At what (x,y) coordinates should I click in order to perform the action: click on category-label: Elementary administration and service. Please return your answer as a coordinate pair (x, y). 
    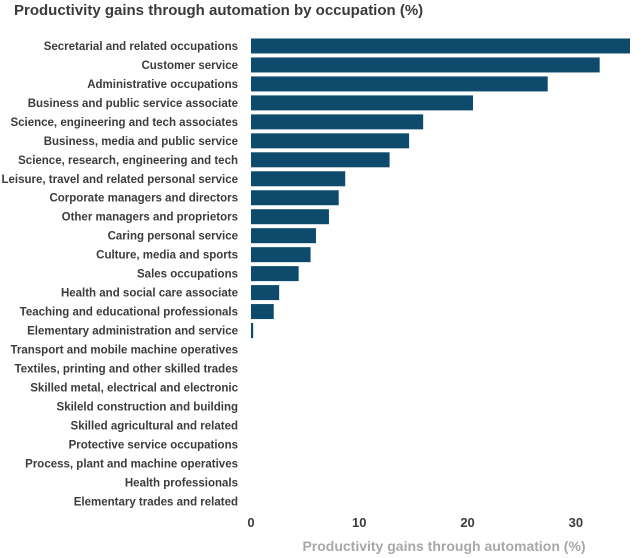
    Looking at the image, I should click on (132, 332).